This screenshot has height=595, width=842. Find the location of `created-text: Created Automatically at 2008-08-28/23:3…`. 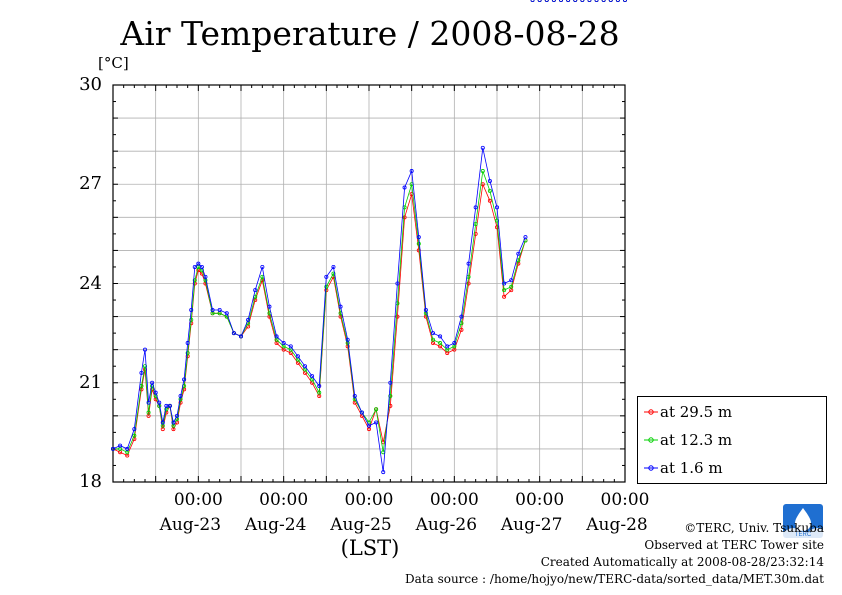

created-text: Created Automatically at 2008-08-28/23:3… is located at coordinates (682, 562).